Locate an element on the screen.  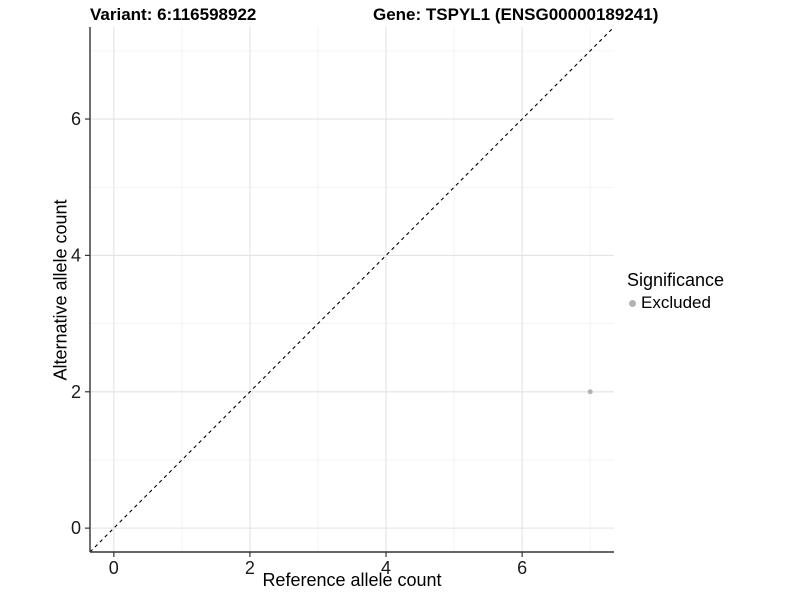
gene-title: Gene: TSPYL1 (ENSG00000189241) is located at coordinates (516, 14).